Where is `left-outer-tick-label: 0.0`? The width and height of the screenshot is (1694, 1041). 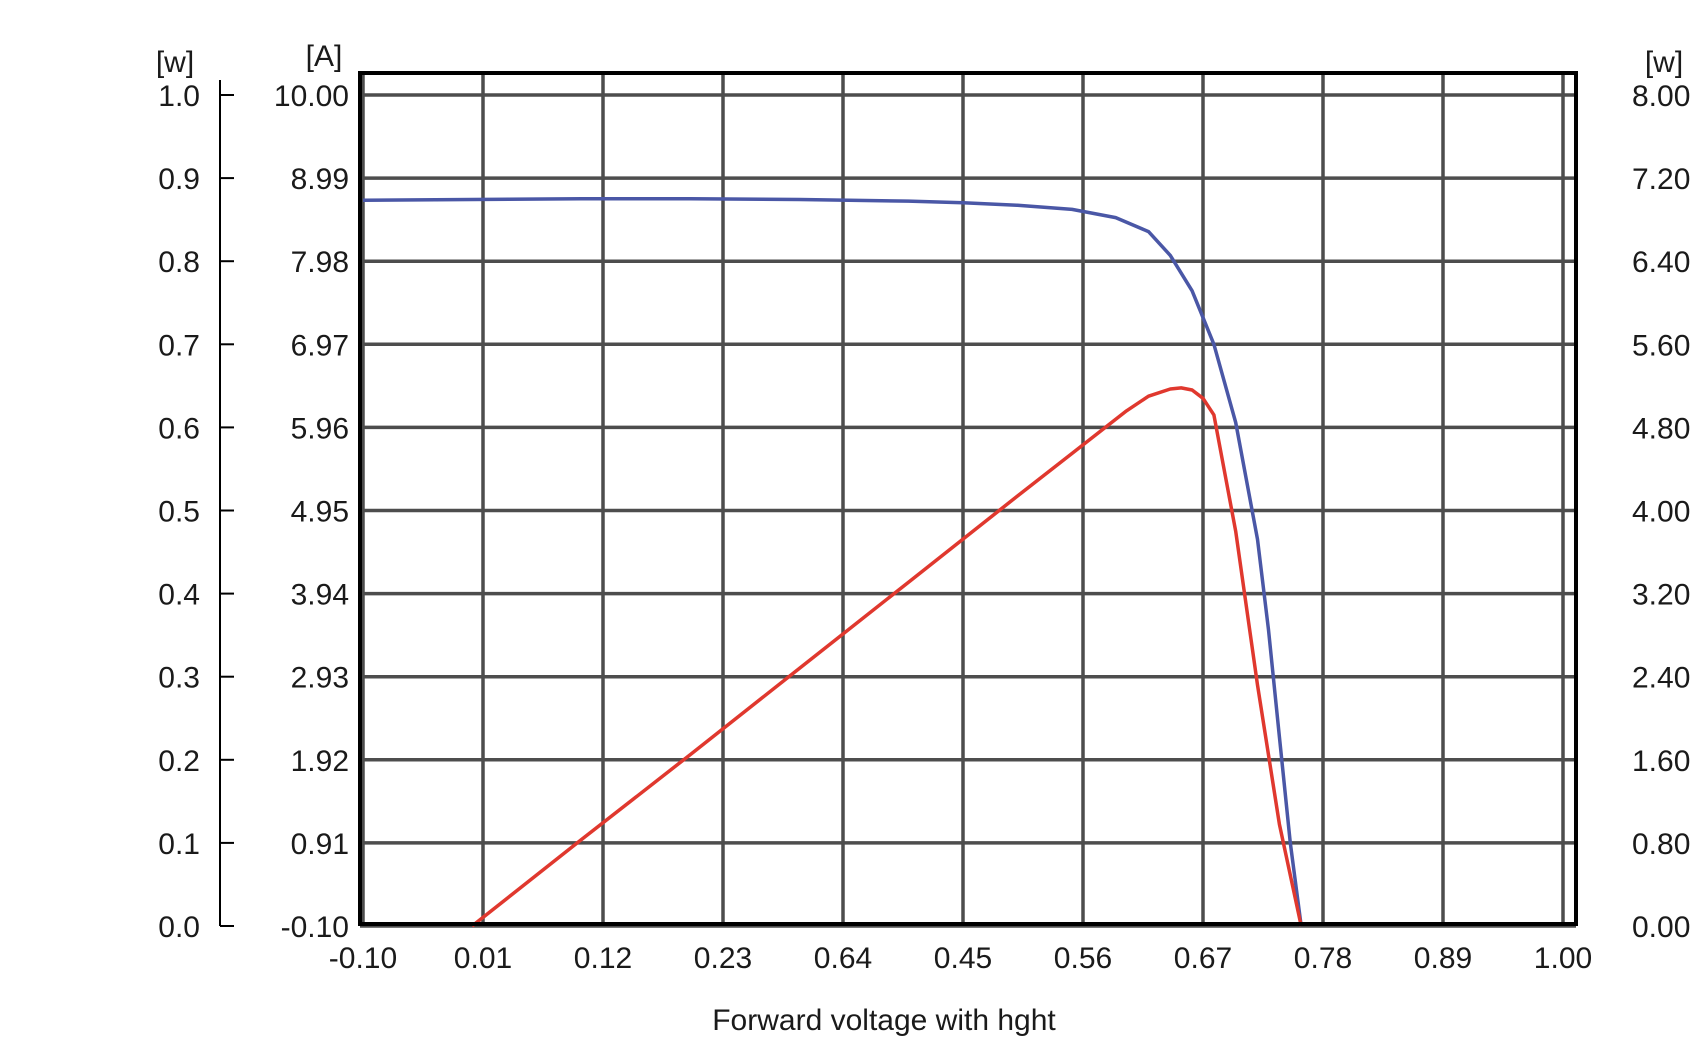 left-outer-tick-label: 0.0 is located at coordinates (179, 927).